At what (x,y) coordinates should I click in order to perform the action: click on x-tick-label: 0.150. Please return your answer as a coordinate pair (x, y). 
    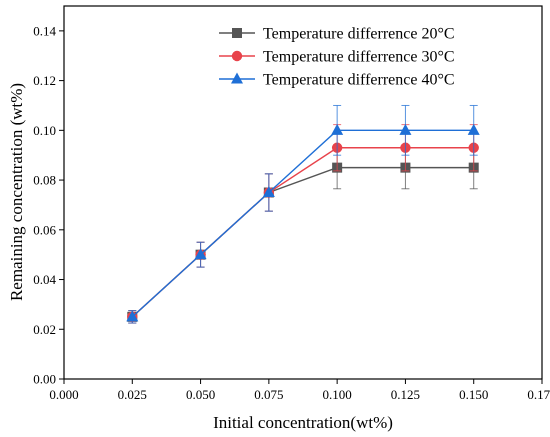
    Looking at the image, I should click on (473, 394).